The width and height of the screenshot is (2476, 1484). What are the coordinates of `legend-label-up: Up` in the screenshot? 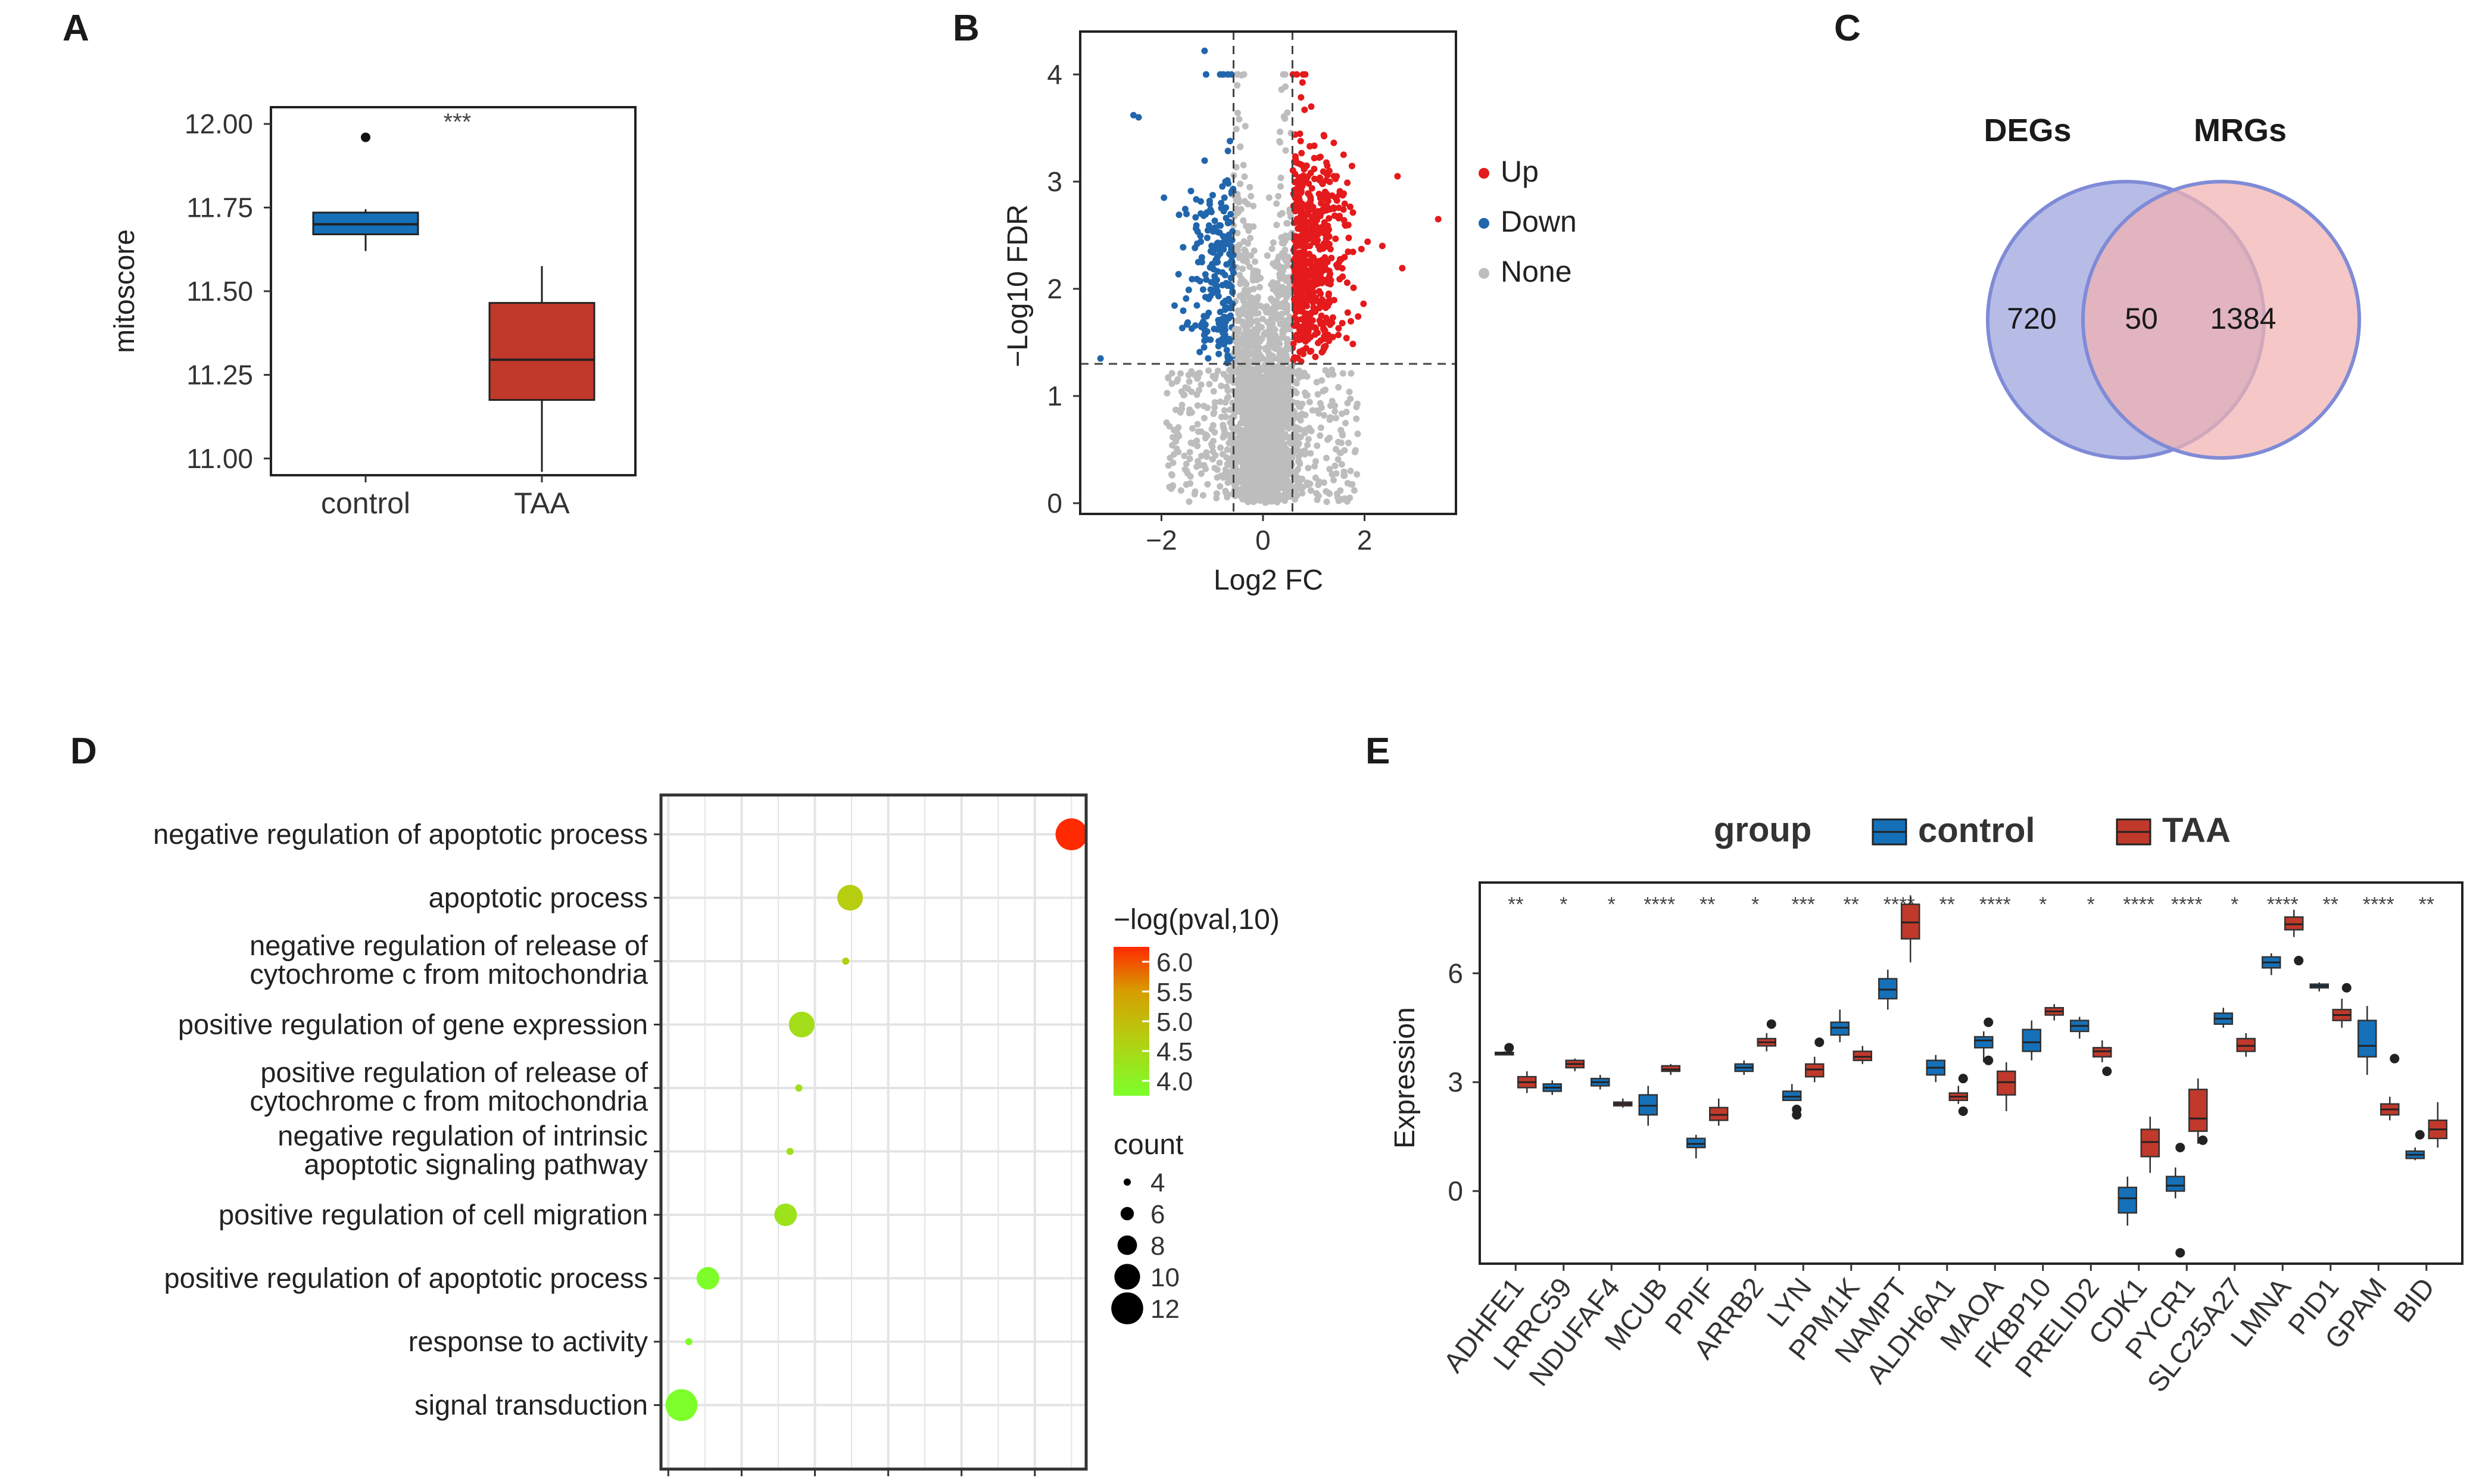 It's located at (1520, 171).